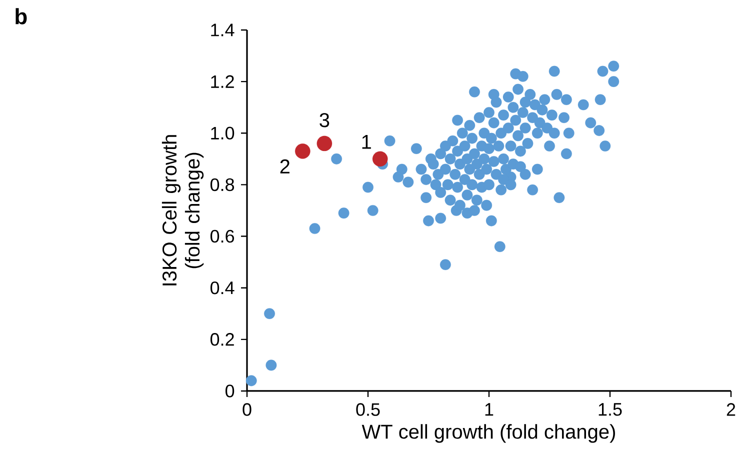  What do you see at coordinates (222, 185) in the screenshot?
I see `y-tick-label: 0.8` at bounding box center [222, 185].